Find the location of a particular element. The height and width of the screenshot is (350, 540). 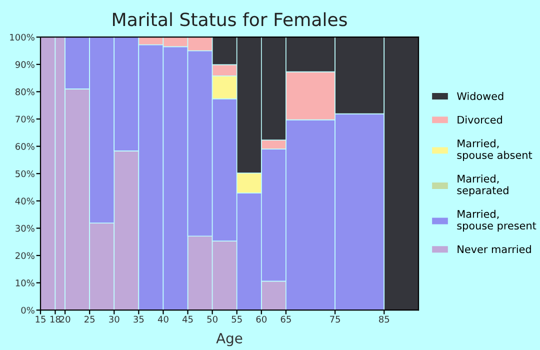

y-tick-label: 10% is located at coordinates (25, 283).